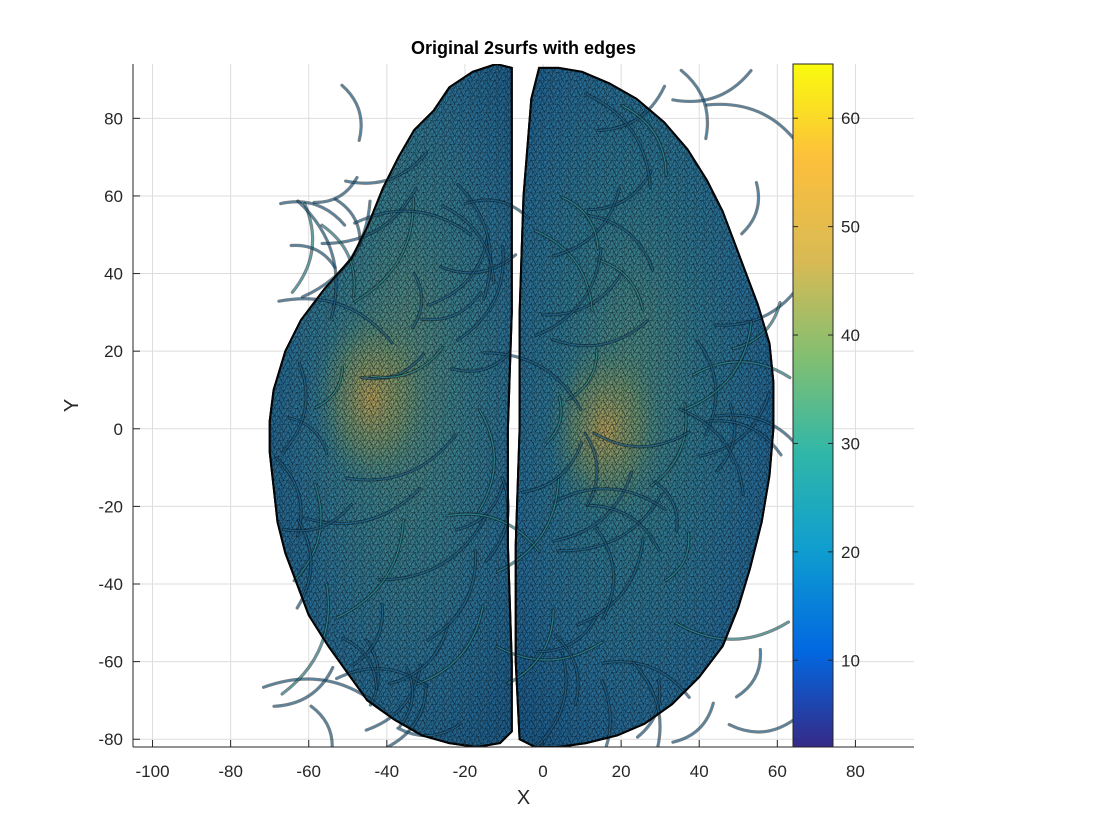 The height and width of the screenshot is (840, 1120). What do you see at coordinates (118, 429) in the screenshot?
I see `y-tick-label: 0` at bounding box center [118, 429].